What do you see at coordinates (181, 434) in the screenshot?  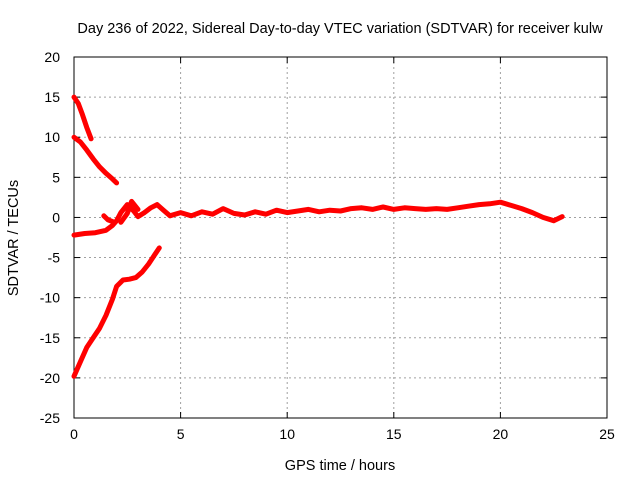 I see `x-tick-label: 5` at bounding box center [181, 434].